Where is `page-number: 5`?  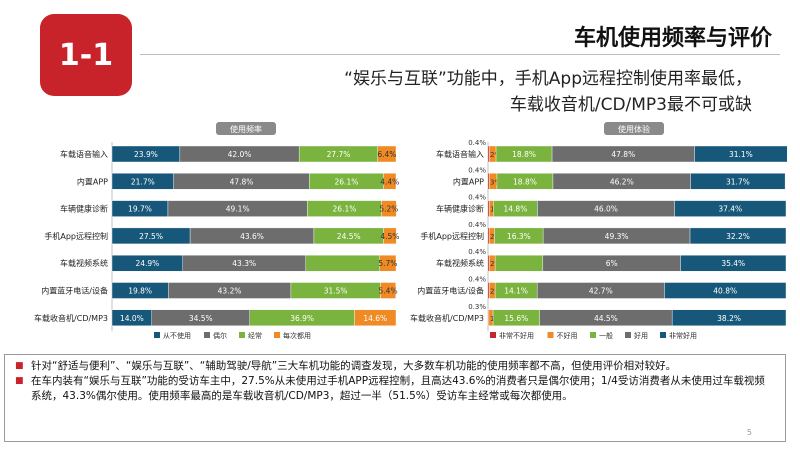 page-number: 5 is located at coordinates (749, 432).